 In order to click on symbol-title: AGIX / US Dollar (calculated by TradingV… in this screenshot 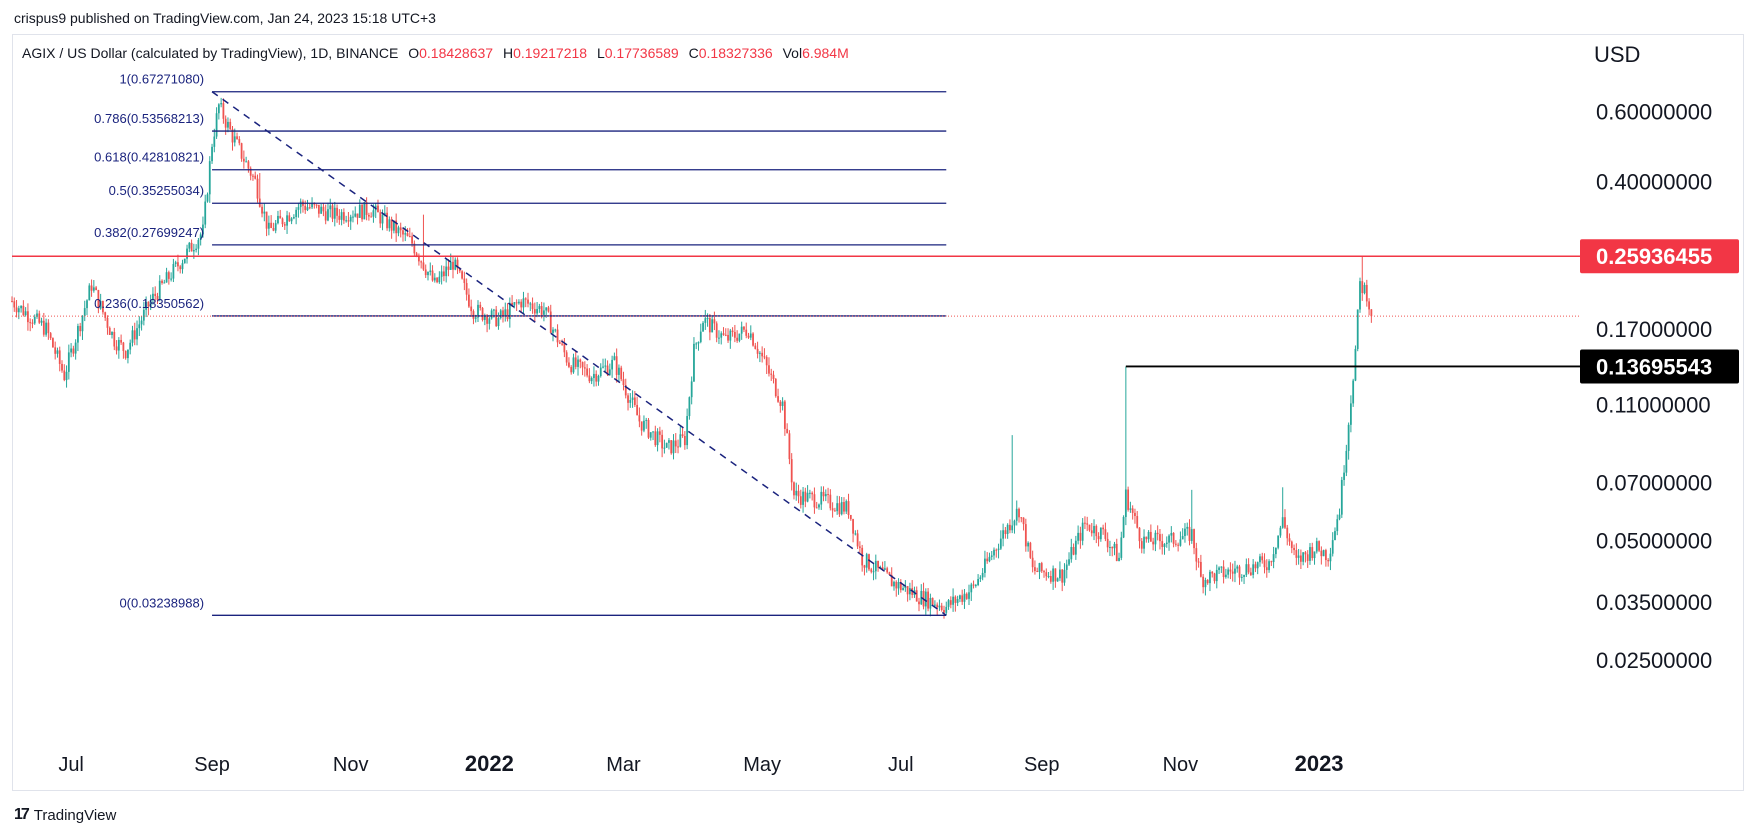, I will do `click(210, 53)`.